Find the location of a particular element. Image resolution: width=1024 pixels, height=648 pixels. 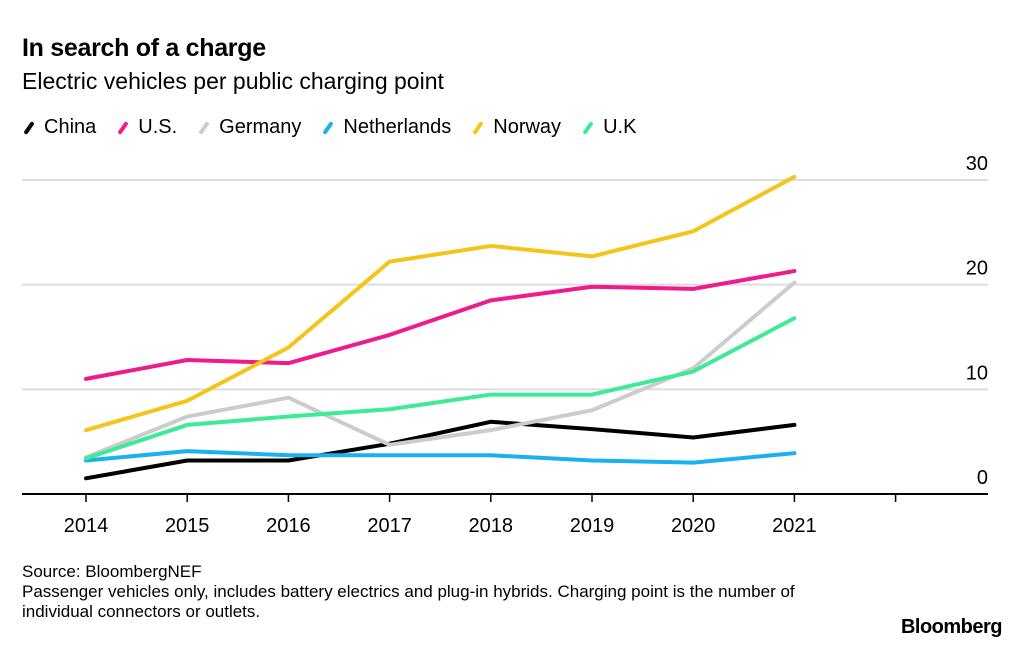

x-tick-label: 2019 is located at coordinates (592, 526).